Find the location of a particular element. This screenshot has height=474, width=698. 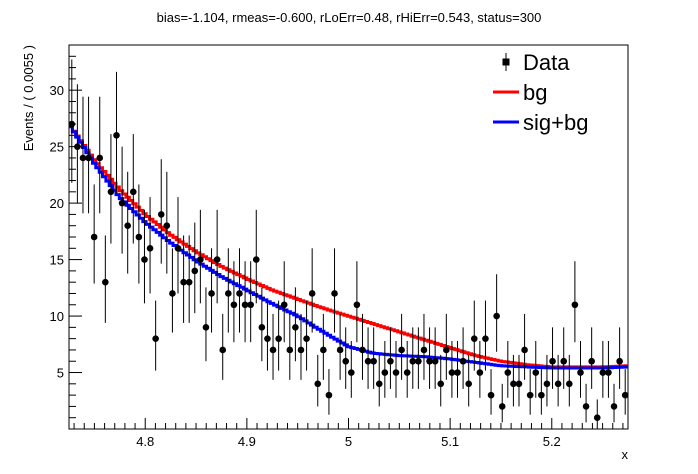

legend-label: sig+bg is located at coordinates (555, 122).